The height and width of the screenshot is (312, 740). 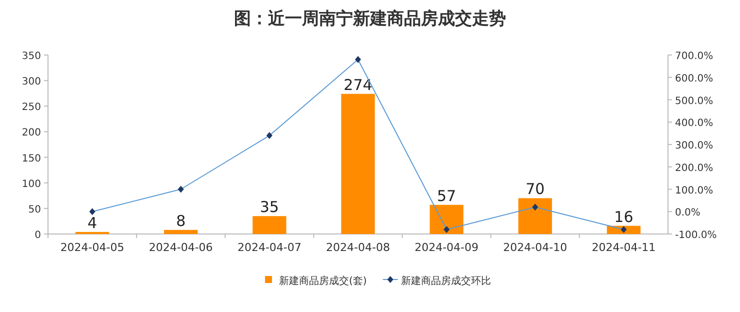 I want to click on x-tick-label: 2024-04-06, so click(x=180, y=247).